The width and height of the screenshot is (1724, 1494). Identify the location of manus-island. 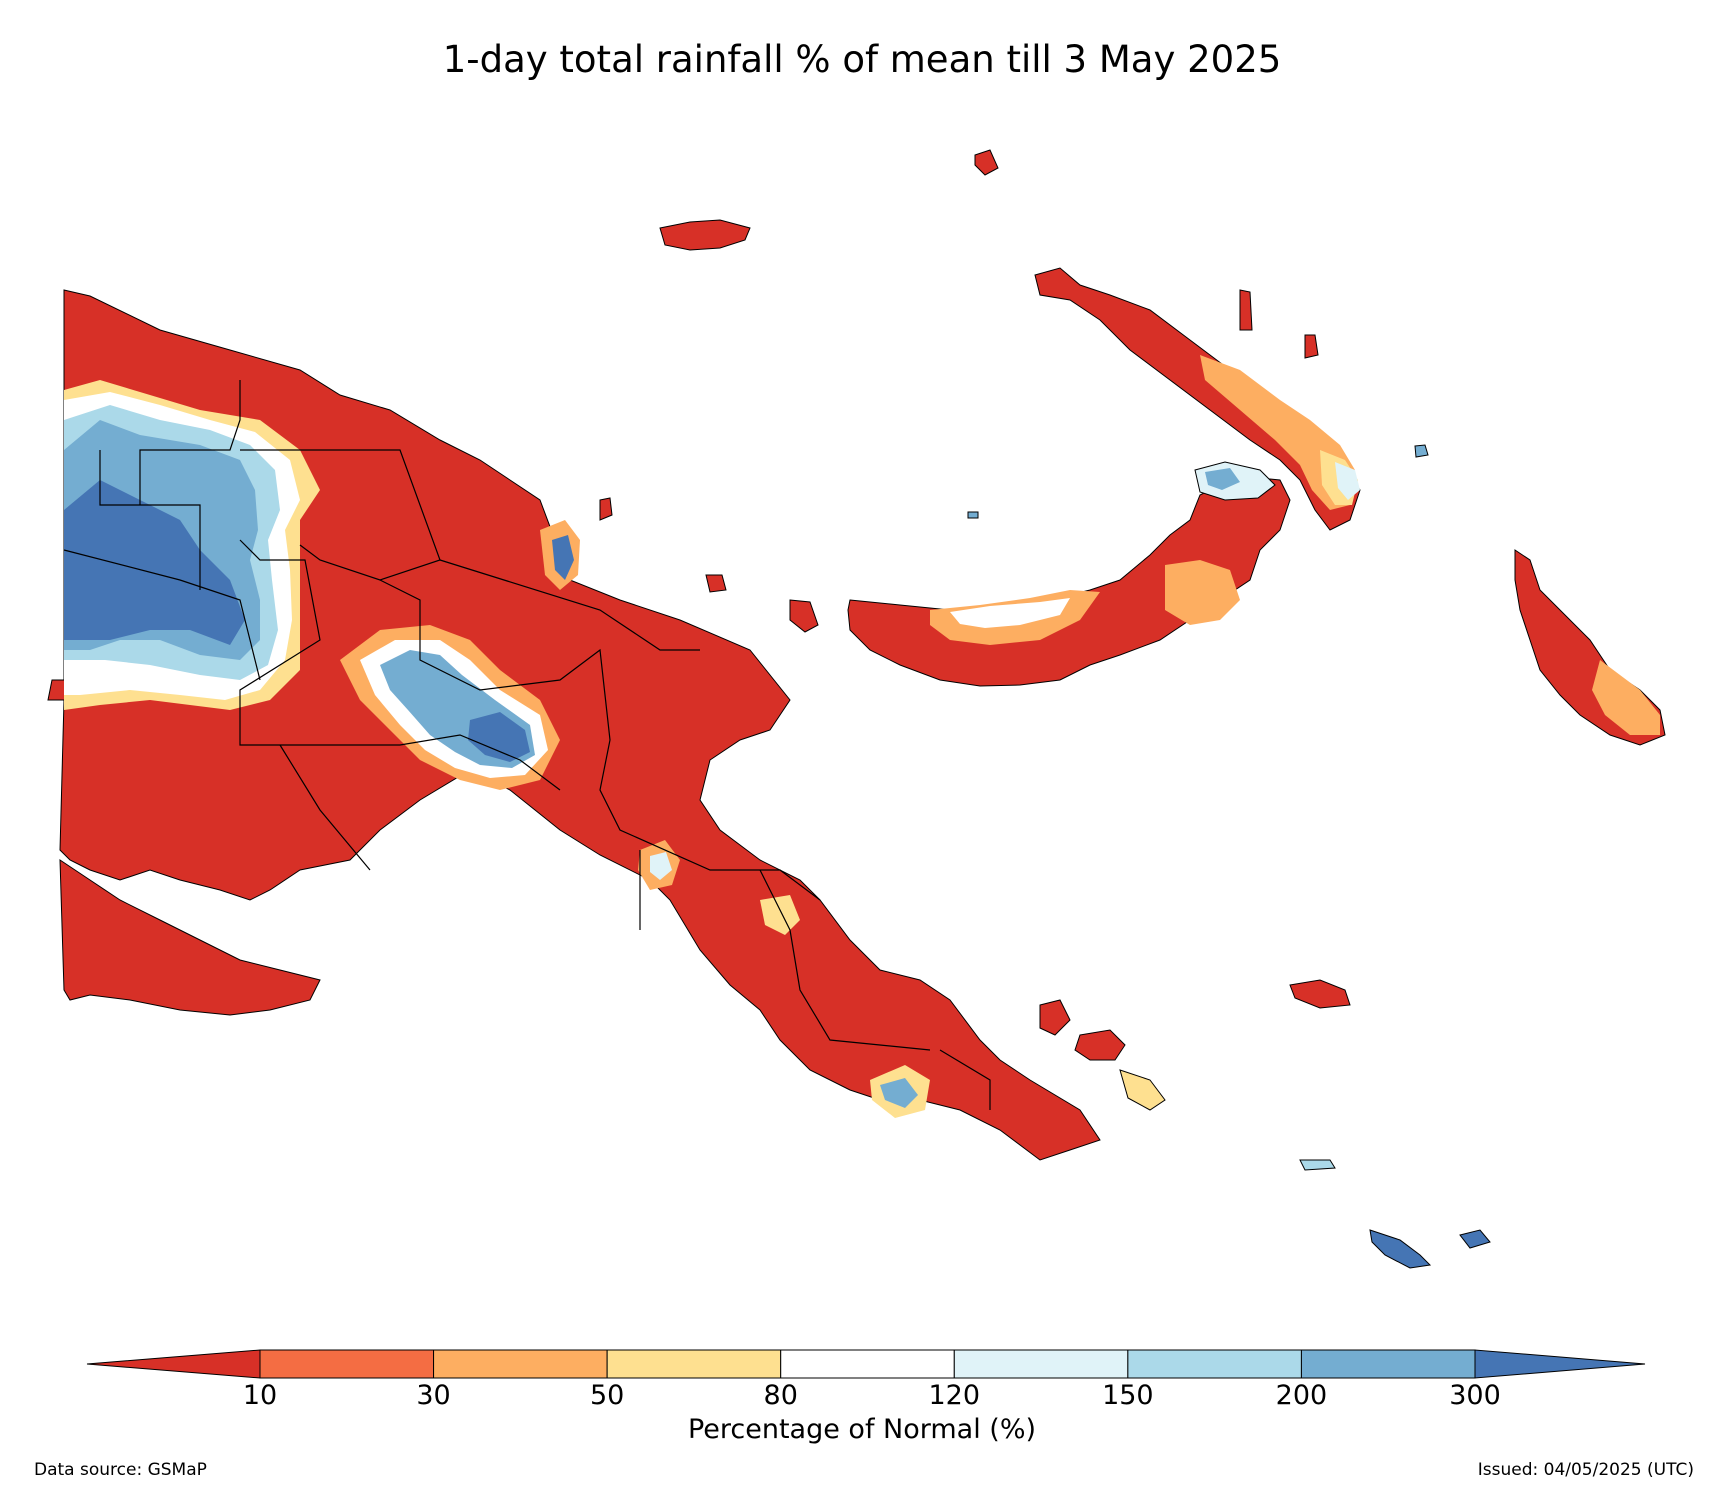
(705, 235).